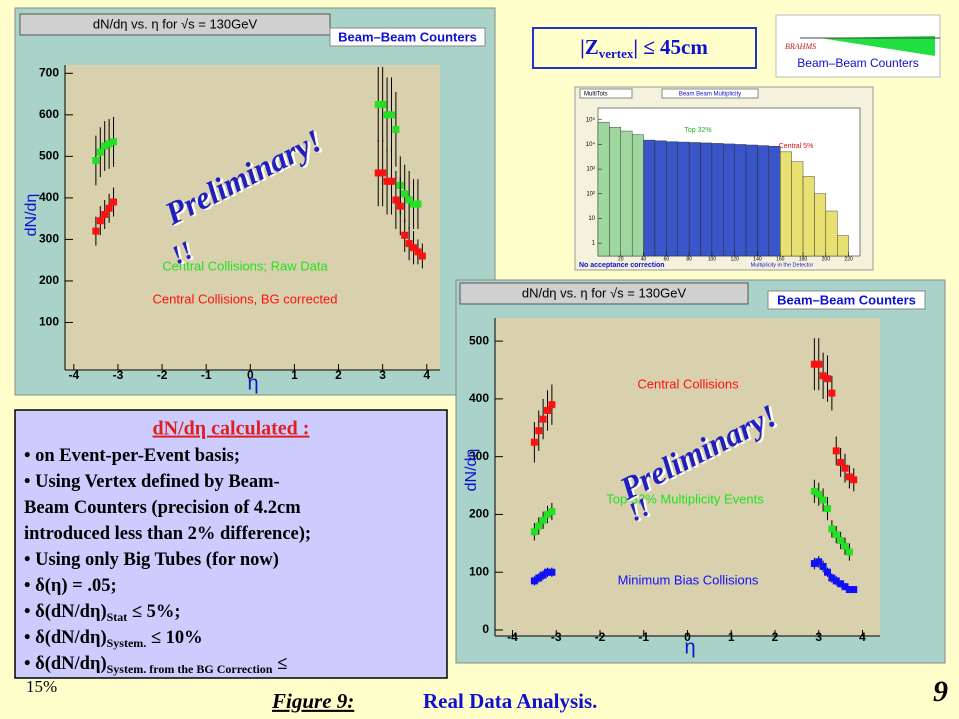 The image size is (959, 719). Describe the element at coordinates (49, 197) in the screenshot. I see `y-tick-label: 400` at that location.